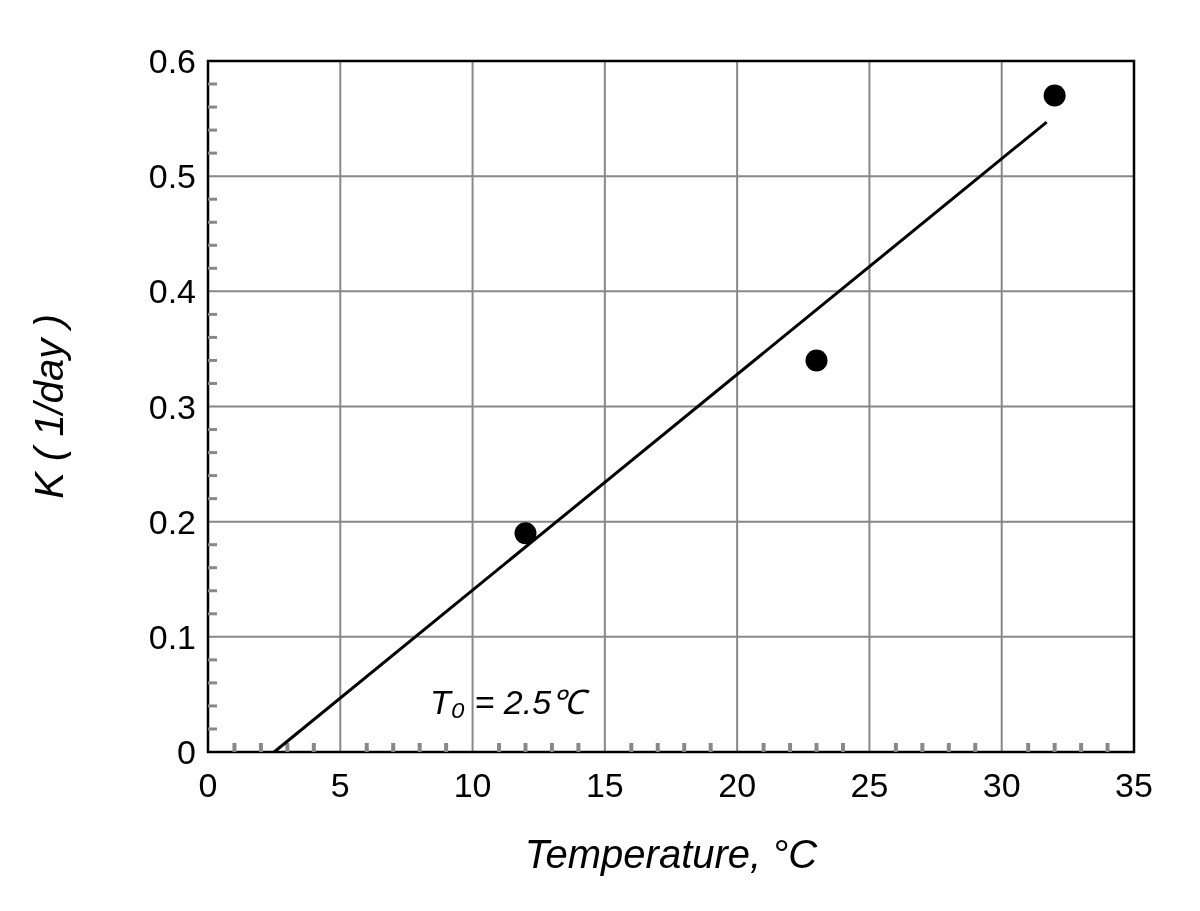 This screenshot has height=911, width=1200. What do you see at coordinates (172, 636) in the screenshot?
I see `y-tick-label: 0.1` at bounding box center [172, 636].